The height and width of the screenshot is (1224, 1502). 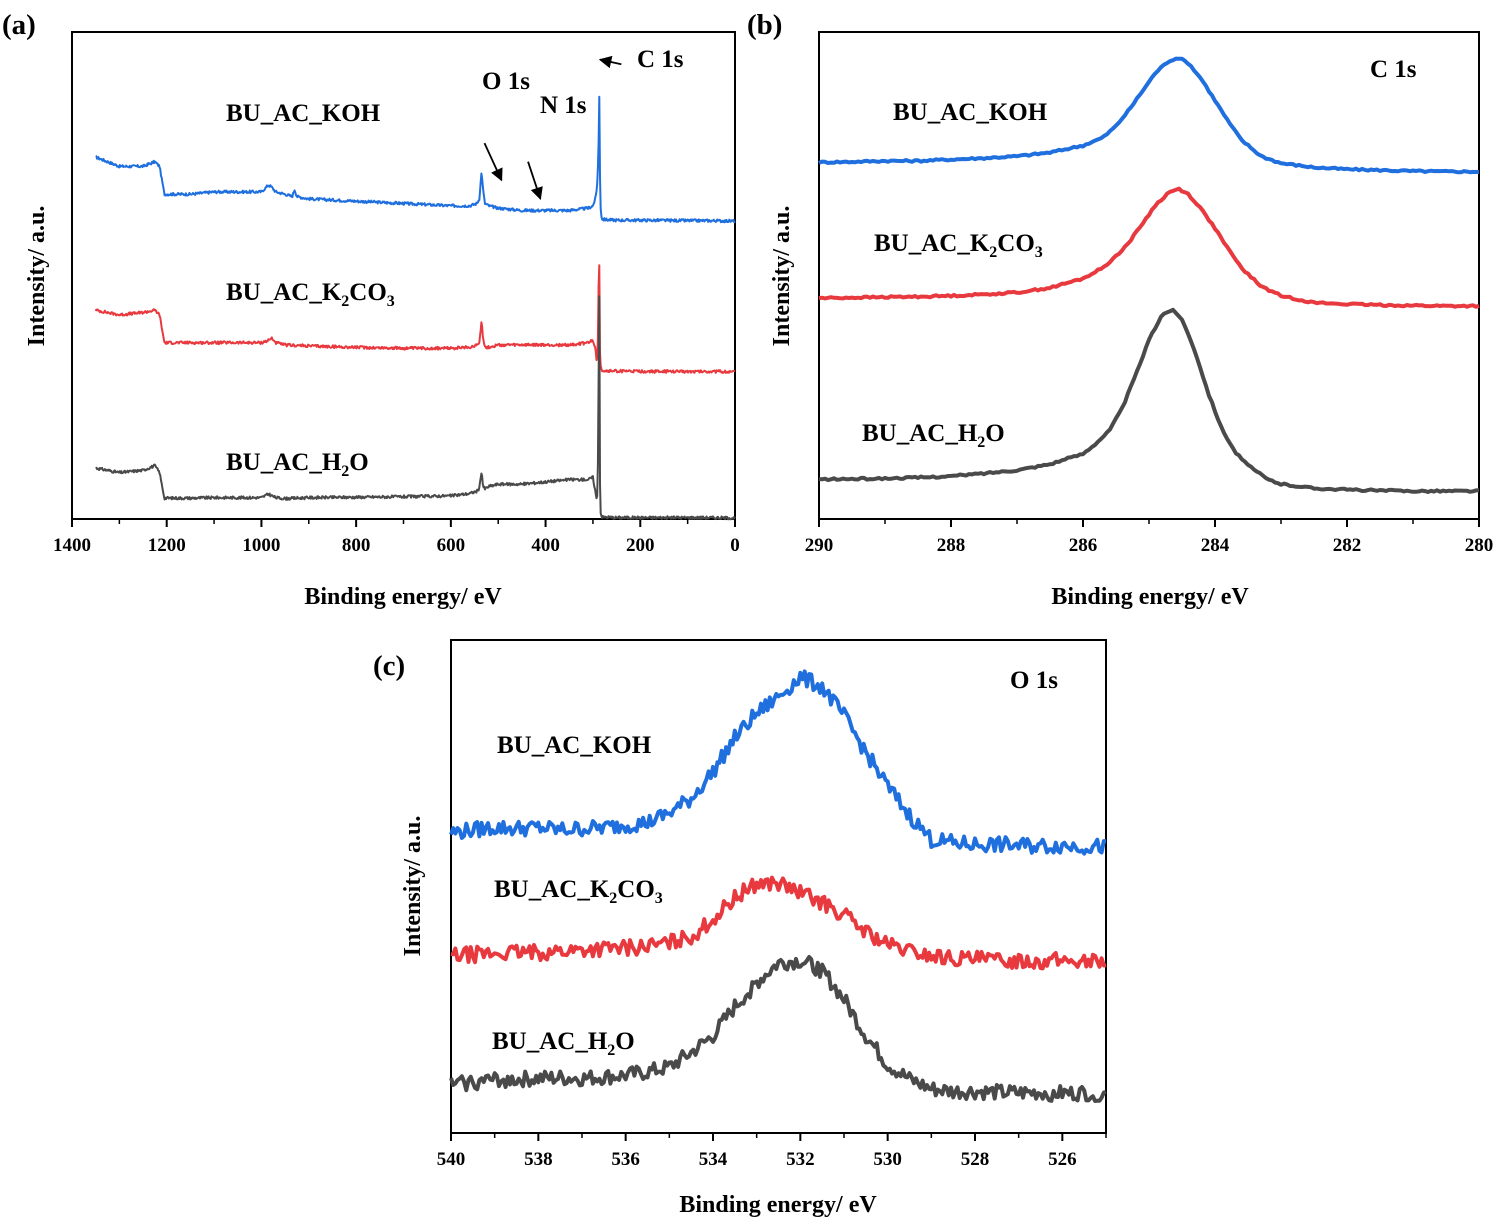 What do you see at coordinates (735, 545) in the screenshot?
I see `x-tick-label: 0` at bounding box center [735, 545].